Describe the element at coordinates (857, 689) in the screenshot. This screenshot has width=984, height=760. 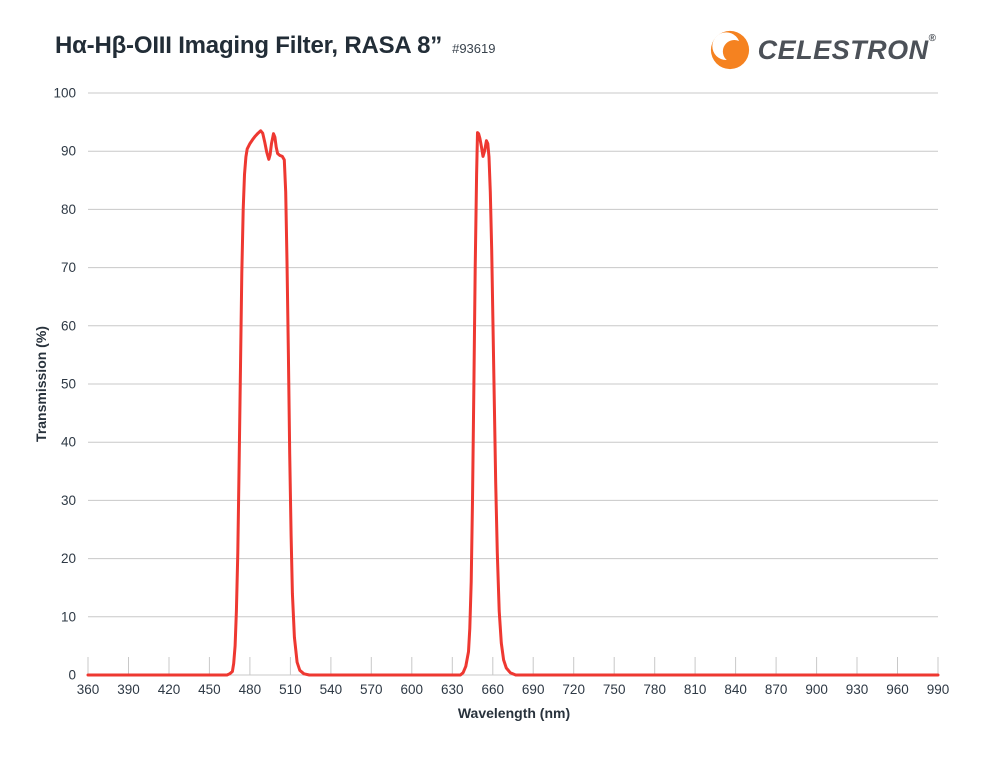
I see `x-tick-label: 930` at that location.